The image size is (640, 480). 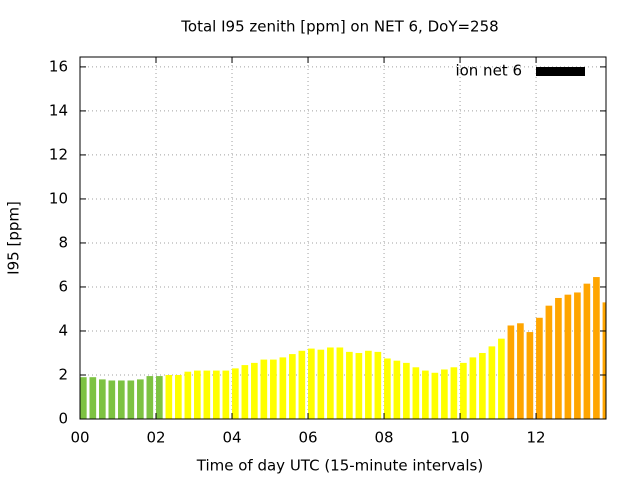 I want to click on y-tick-label: 14, so click(x=58, y=110).